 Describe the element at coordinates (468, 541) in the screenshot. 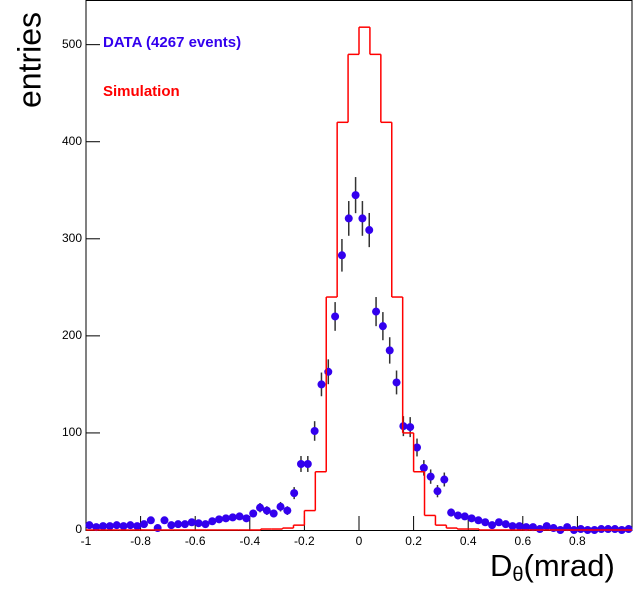

I see `x-tick-label: 0.4` at that location.